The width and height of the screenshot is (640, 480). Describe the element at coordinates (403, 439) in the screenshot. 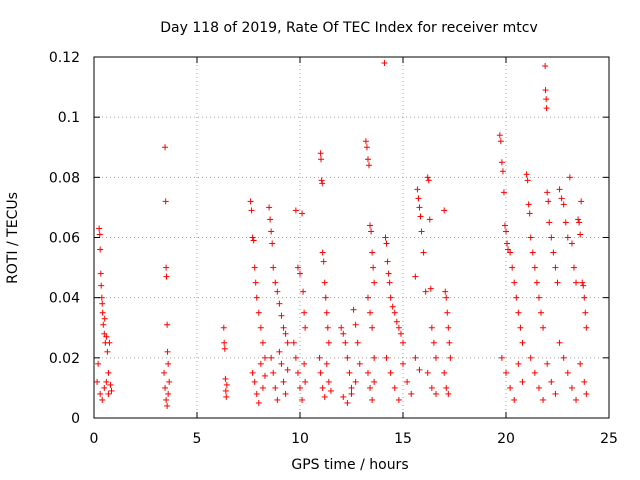

I see `x-tick-label: 15` at that location.